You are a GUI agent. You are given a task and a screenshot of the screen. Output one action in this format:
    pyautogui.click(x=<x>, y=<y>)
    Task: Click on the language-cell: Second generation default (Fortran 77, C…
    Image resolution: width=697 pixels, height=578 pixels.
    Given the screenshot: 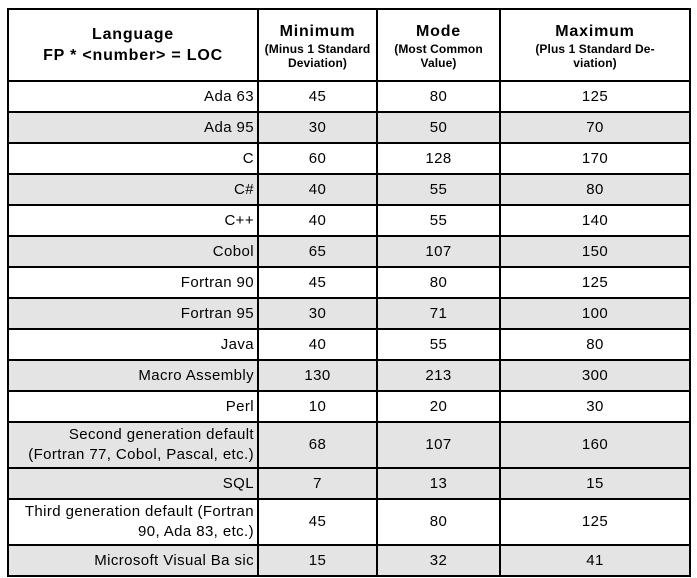 What is the action you would take?
    pyautogui.click(x=133, y=445)
    